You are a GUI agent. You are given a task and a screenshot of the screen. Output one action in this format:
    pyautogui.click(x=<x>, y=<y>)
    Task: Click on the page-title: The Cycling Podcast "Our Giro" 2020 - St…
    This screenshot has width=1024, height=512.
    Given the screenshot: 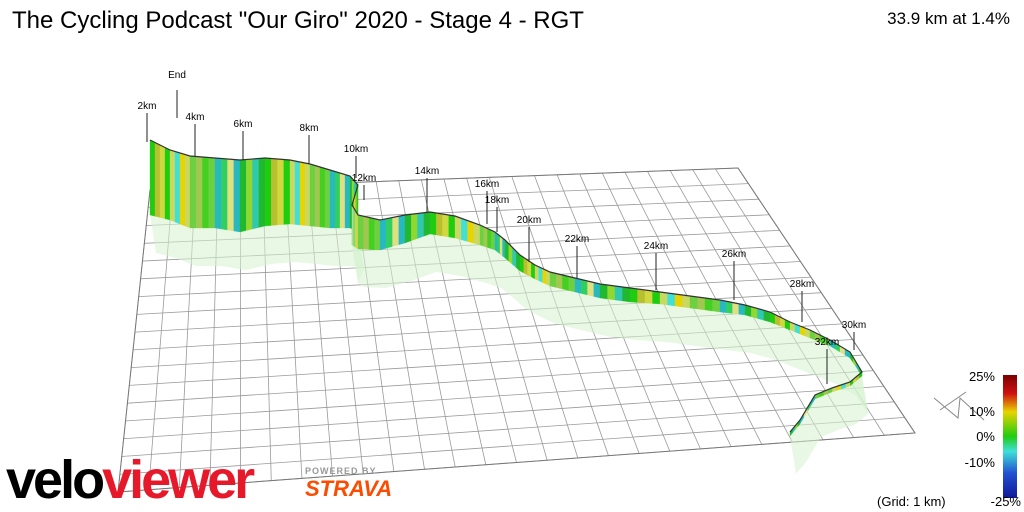 What is the action you would take?
    pyautogui.click(x=298, y=20)
    